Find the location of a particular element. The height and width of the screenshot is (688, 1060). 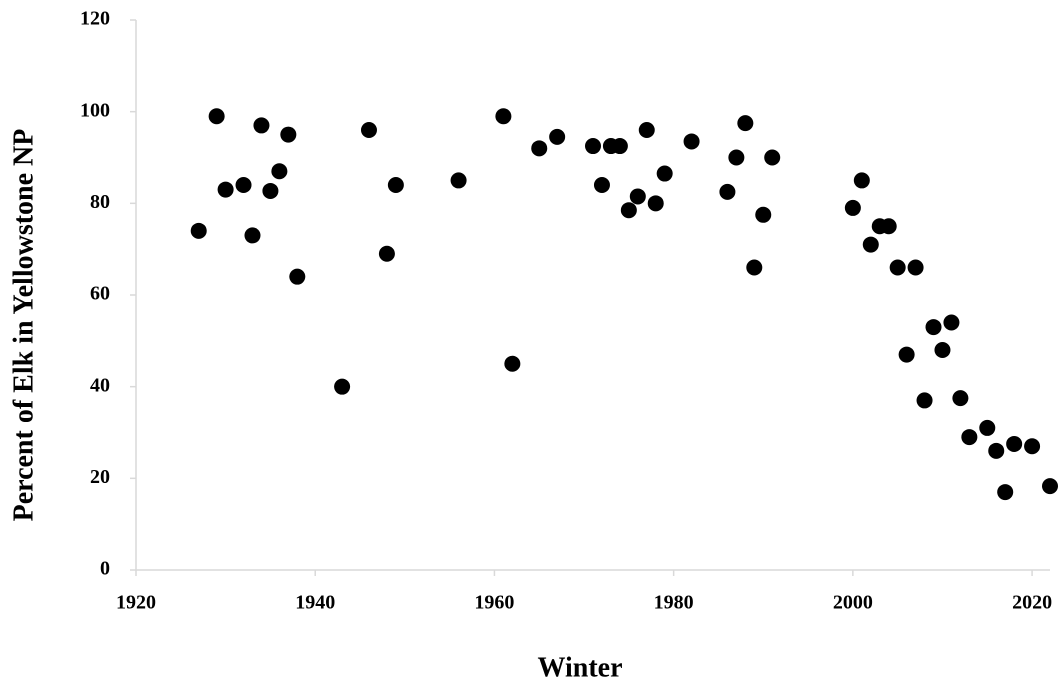

x-tick-label: 1960 is located at coordinates (494, 603).